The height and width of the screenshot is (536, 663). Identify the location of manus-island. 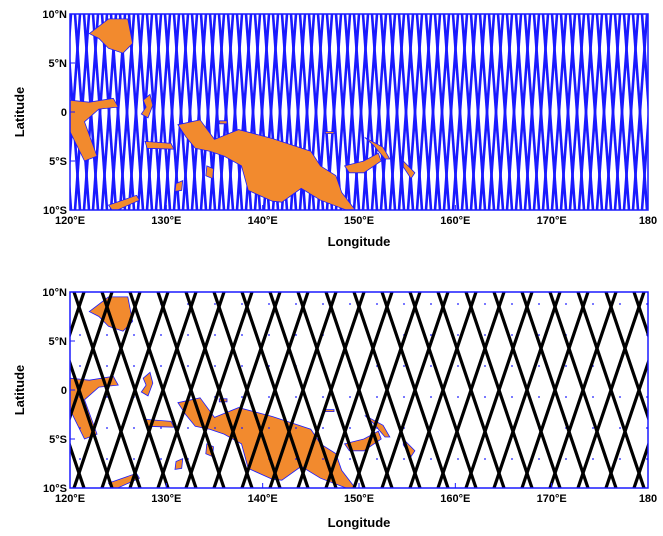
(329, 411).